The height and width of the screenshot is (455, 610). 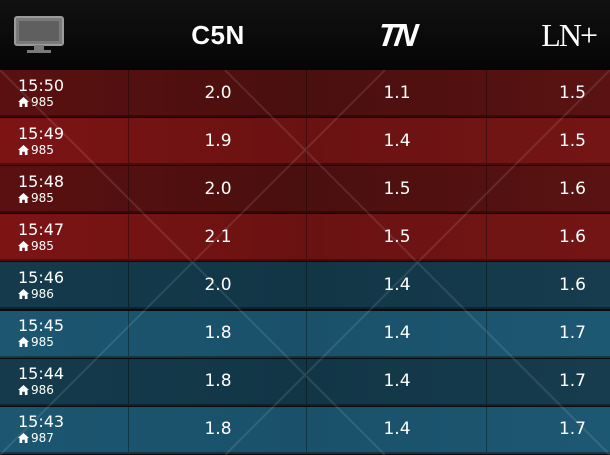 What do you see at coordinates (41, 181) in the screenshot?
I see `time-label: 15:48` at bounding box center [41, 181].